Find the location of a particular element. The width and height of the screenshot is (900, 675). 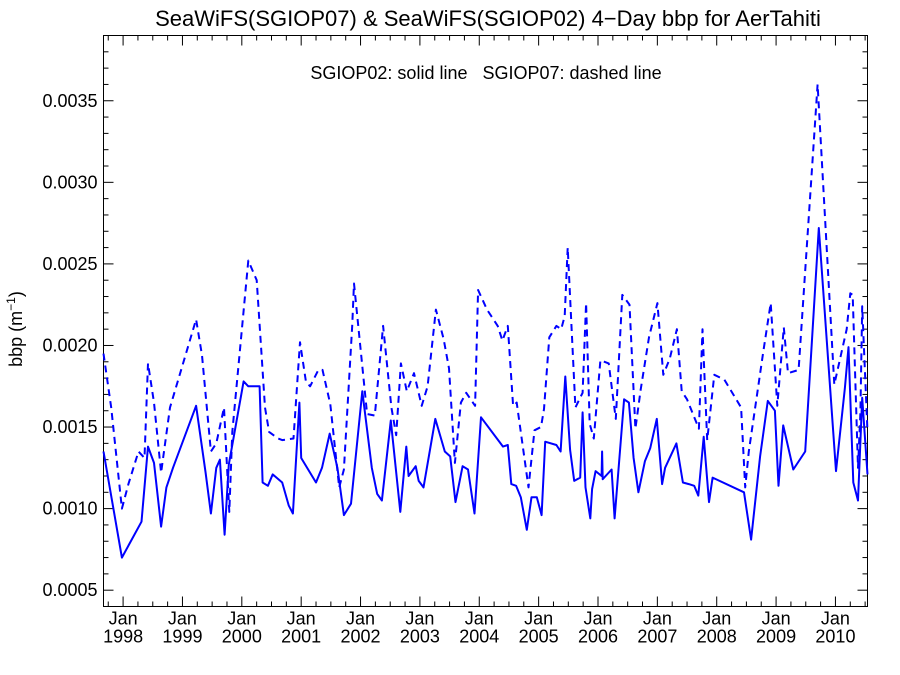

y-tick-label: 0.0015 is located at coordinates (69, 427).